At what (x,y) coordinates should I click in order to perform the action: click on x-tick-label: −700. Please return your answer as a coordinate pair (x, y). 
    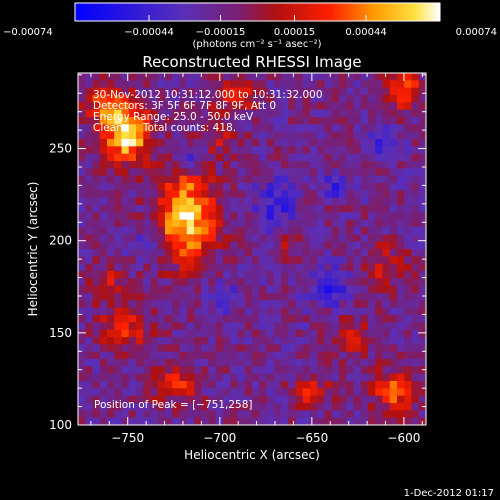
    Looking at the image, I should click on (219, 438).